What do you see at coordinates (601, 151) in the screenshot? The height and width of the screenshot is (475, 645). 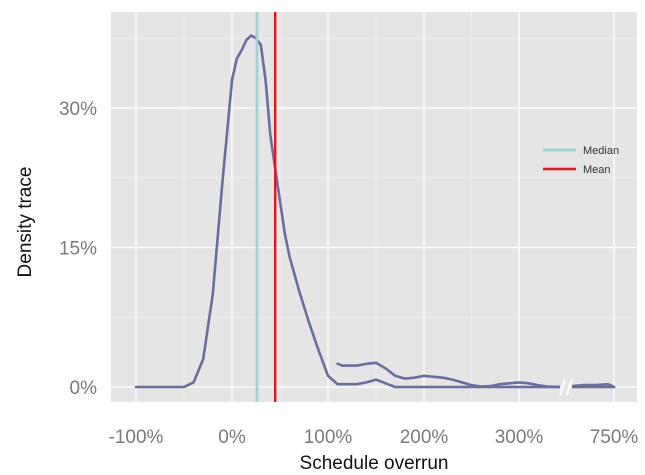 I see `legend-label-median: Median` at bounding box center [601, 151].